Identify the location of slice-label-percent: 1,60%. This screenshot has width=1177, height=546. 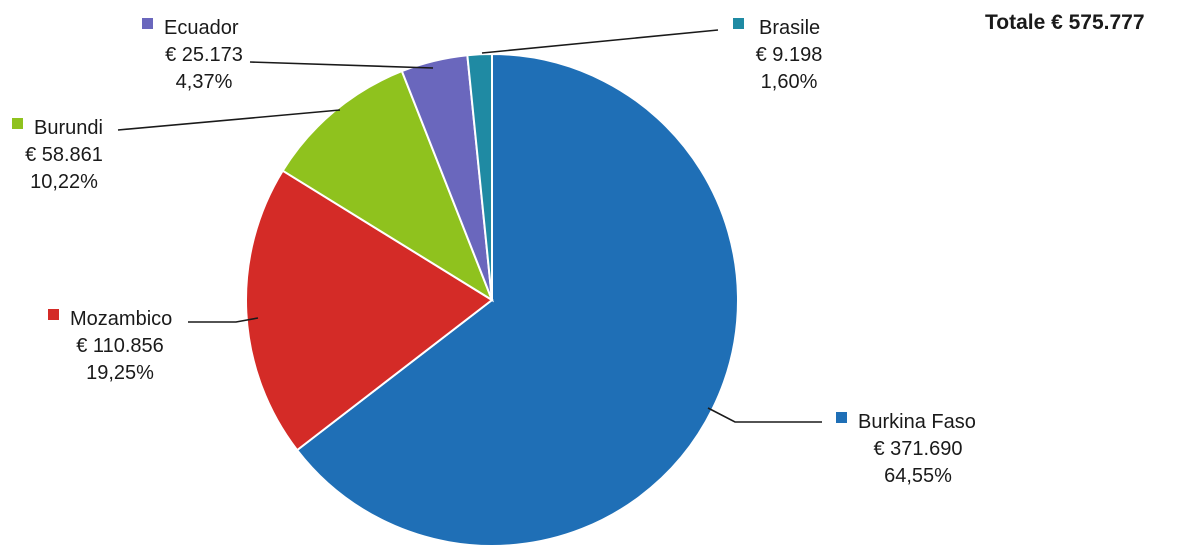
(789, 82).